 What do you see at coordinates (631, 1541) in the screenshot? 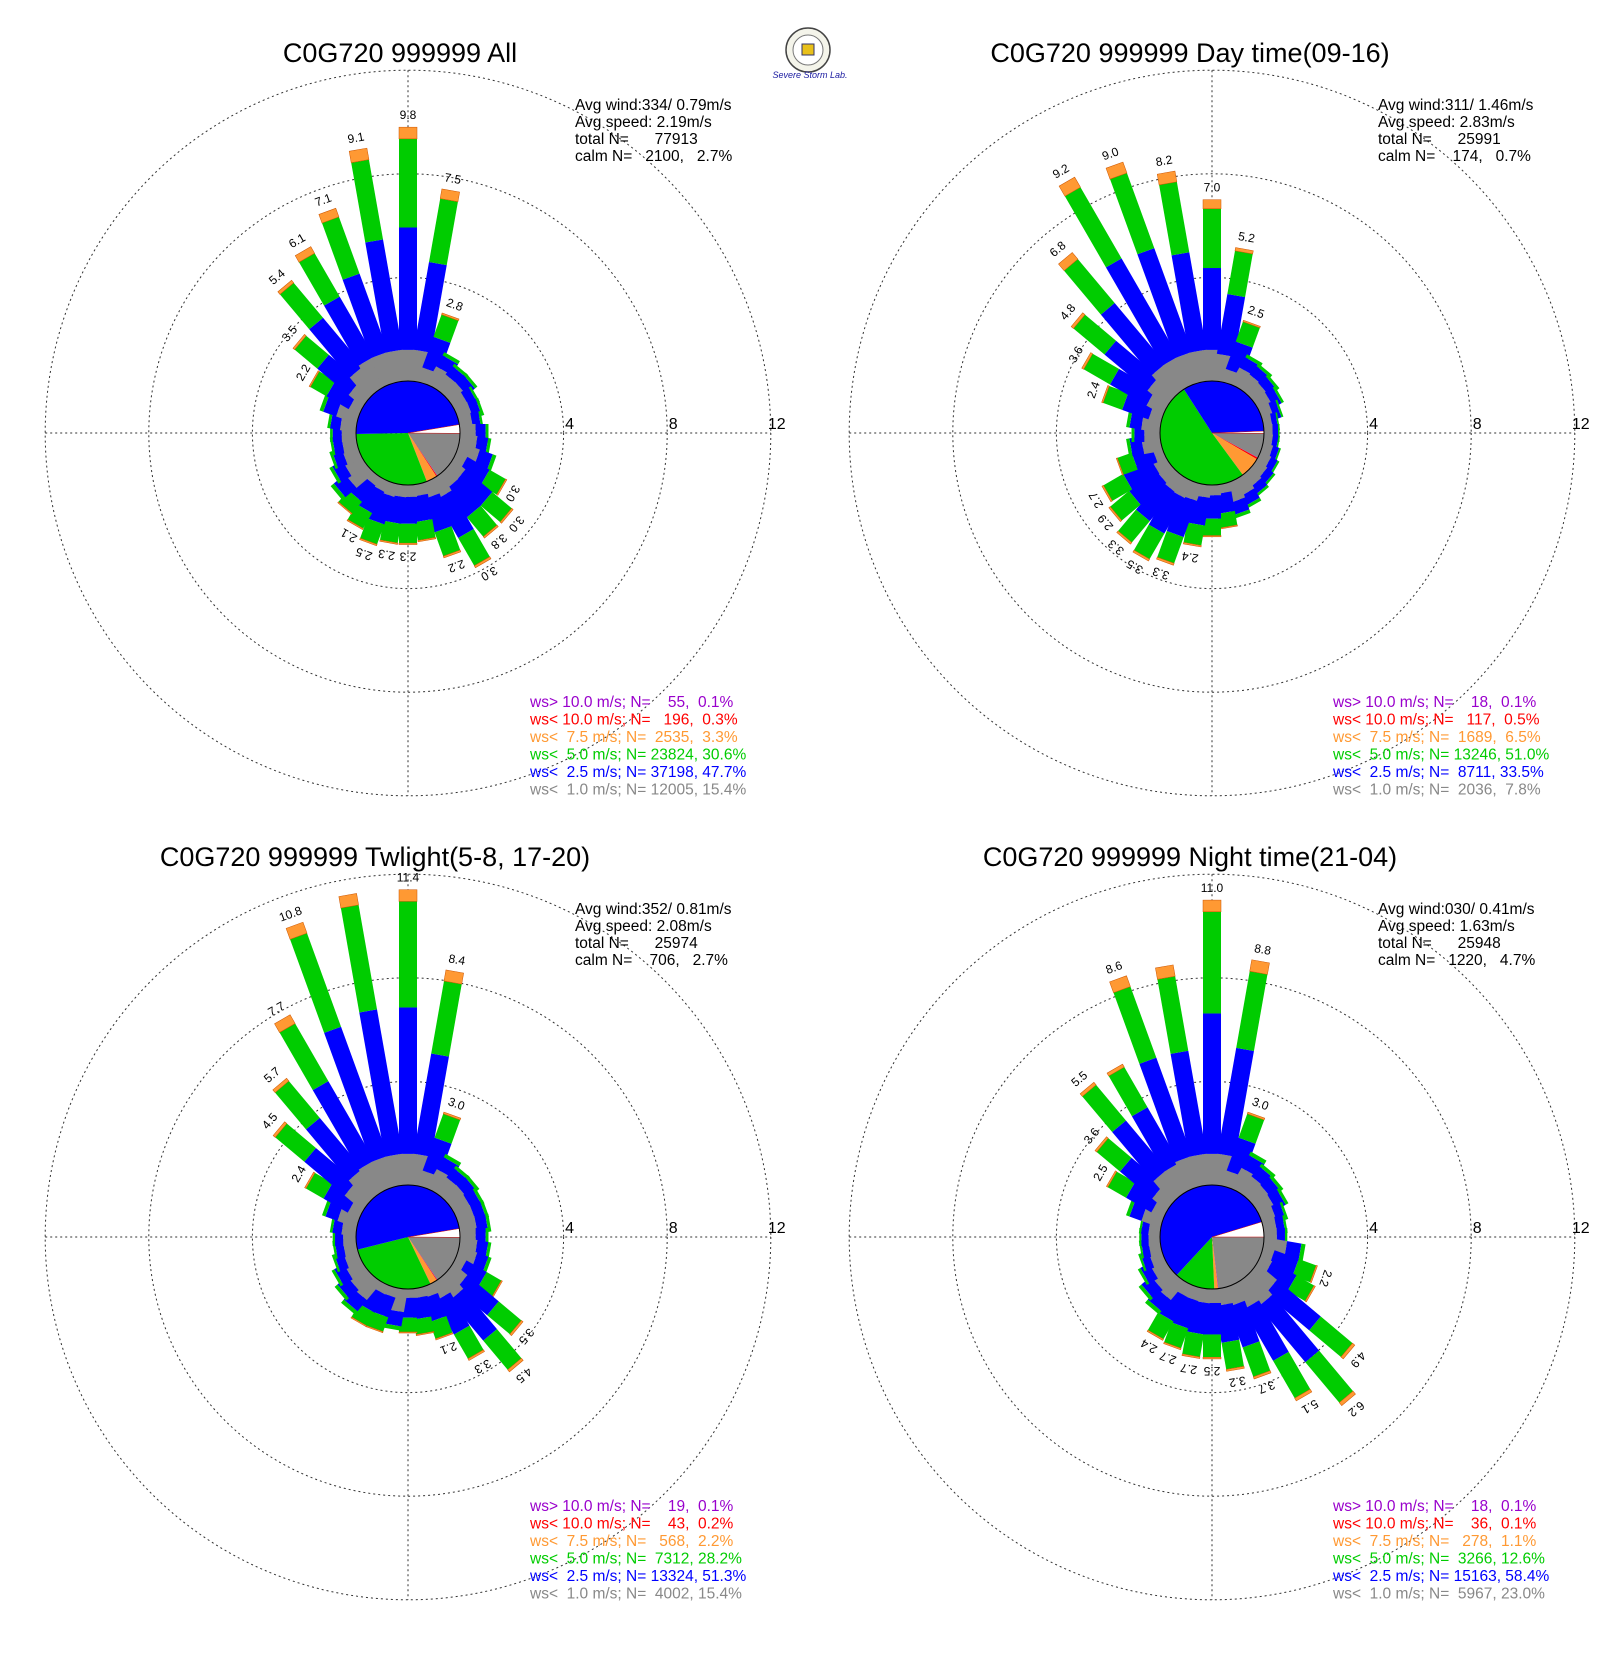
I see `legend-entry-orange: ws< 7.5 m/s; N= 568, 2.2%` at bounding box center [631, 1541].